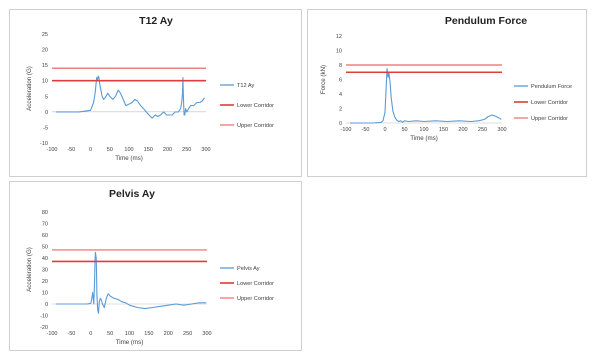  I want to click on legend-label: Pelvis Ay, so click(248, 269).